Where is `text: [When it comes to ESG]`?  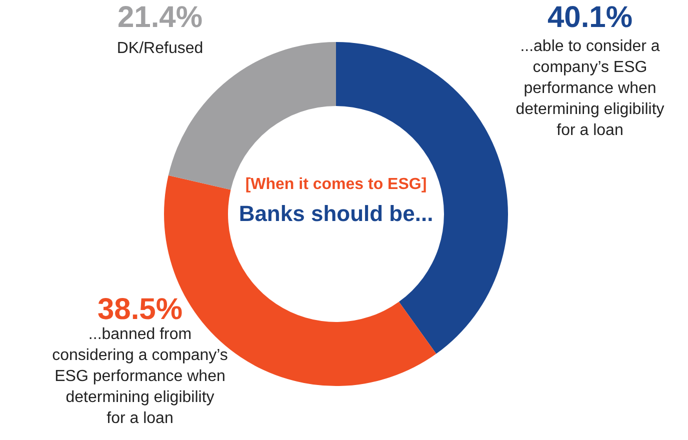
text: [When it comes to ESG] is located at coordinates (336, 184).